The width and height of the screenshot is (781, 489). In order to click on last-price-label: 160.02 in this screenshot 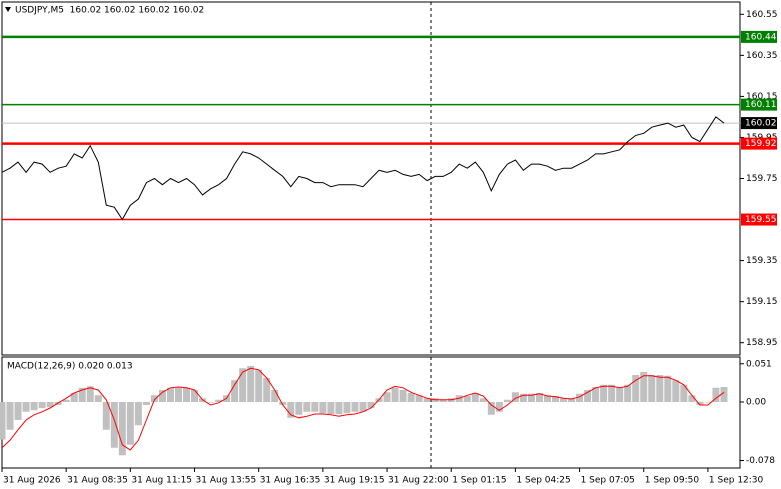, I will do `click(761, 124)`.